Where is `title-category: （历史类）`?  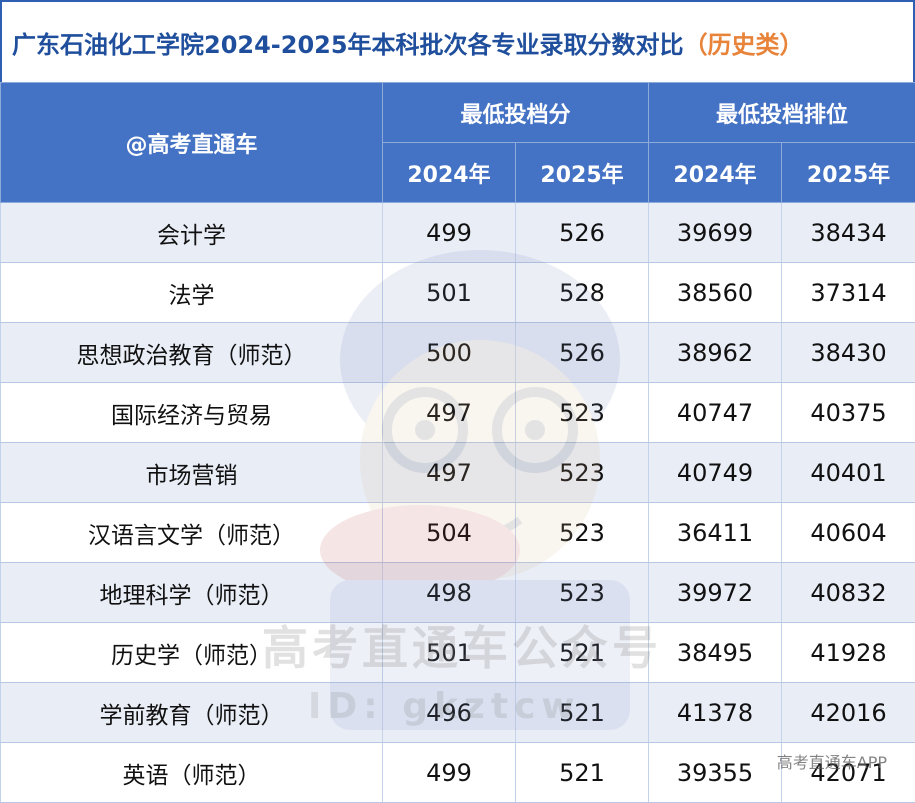
title-category: （历史类） is located at coordinates (744, 42).